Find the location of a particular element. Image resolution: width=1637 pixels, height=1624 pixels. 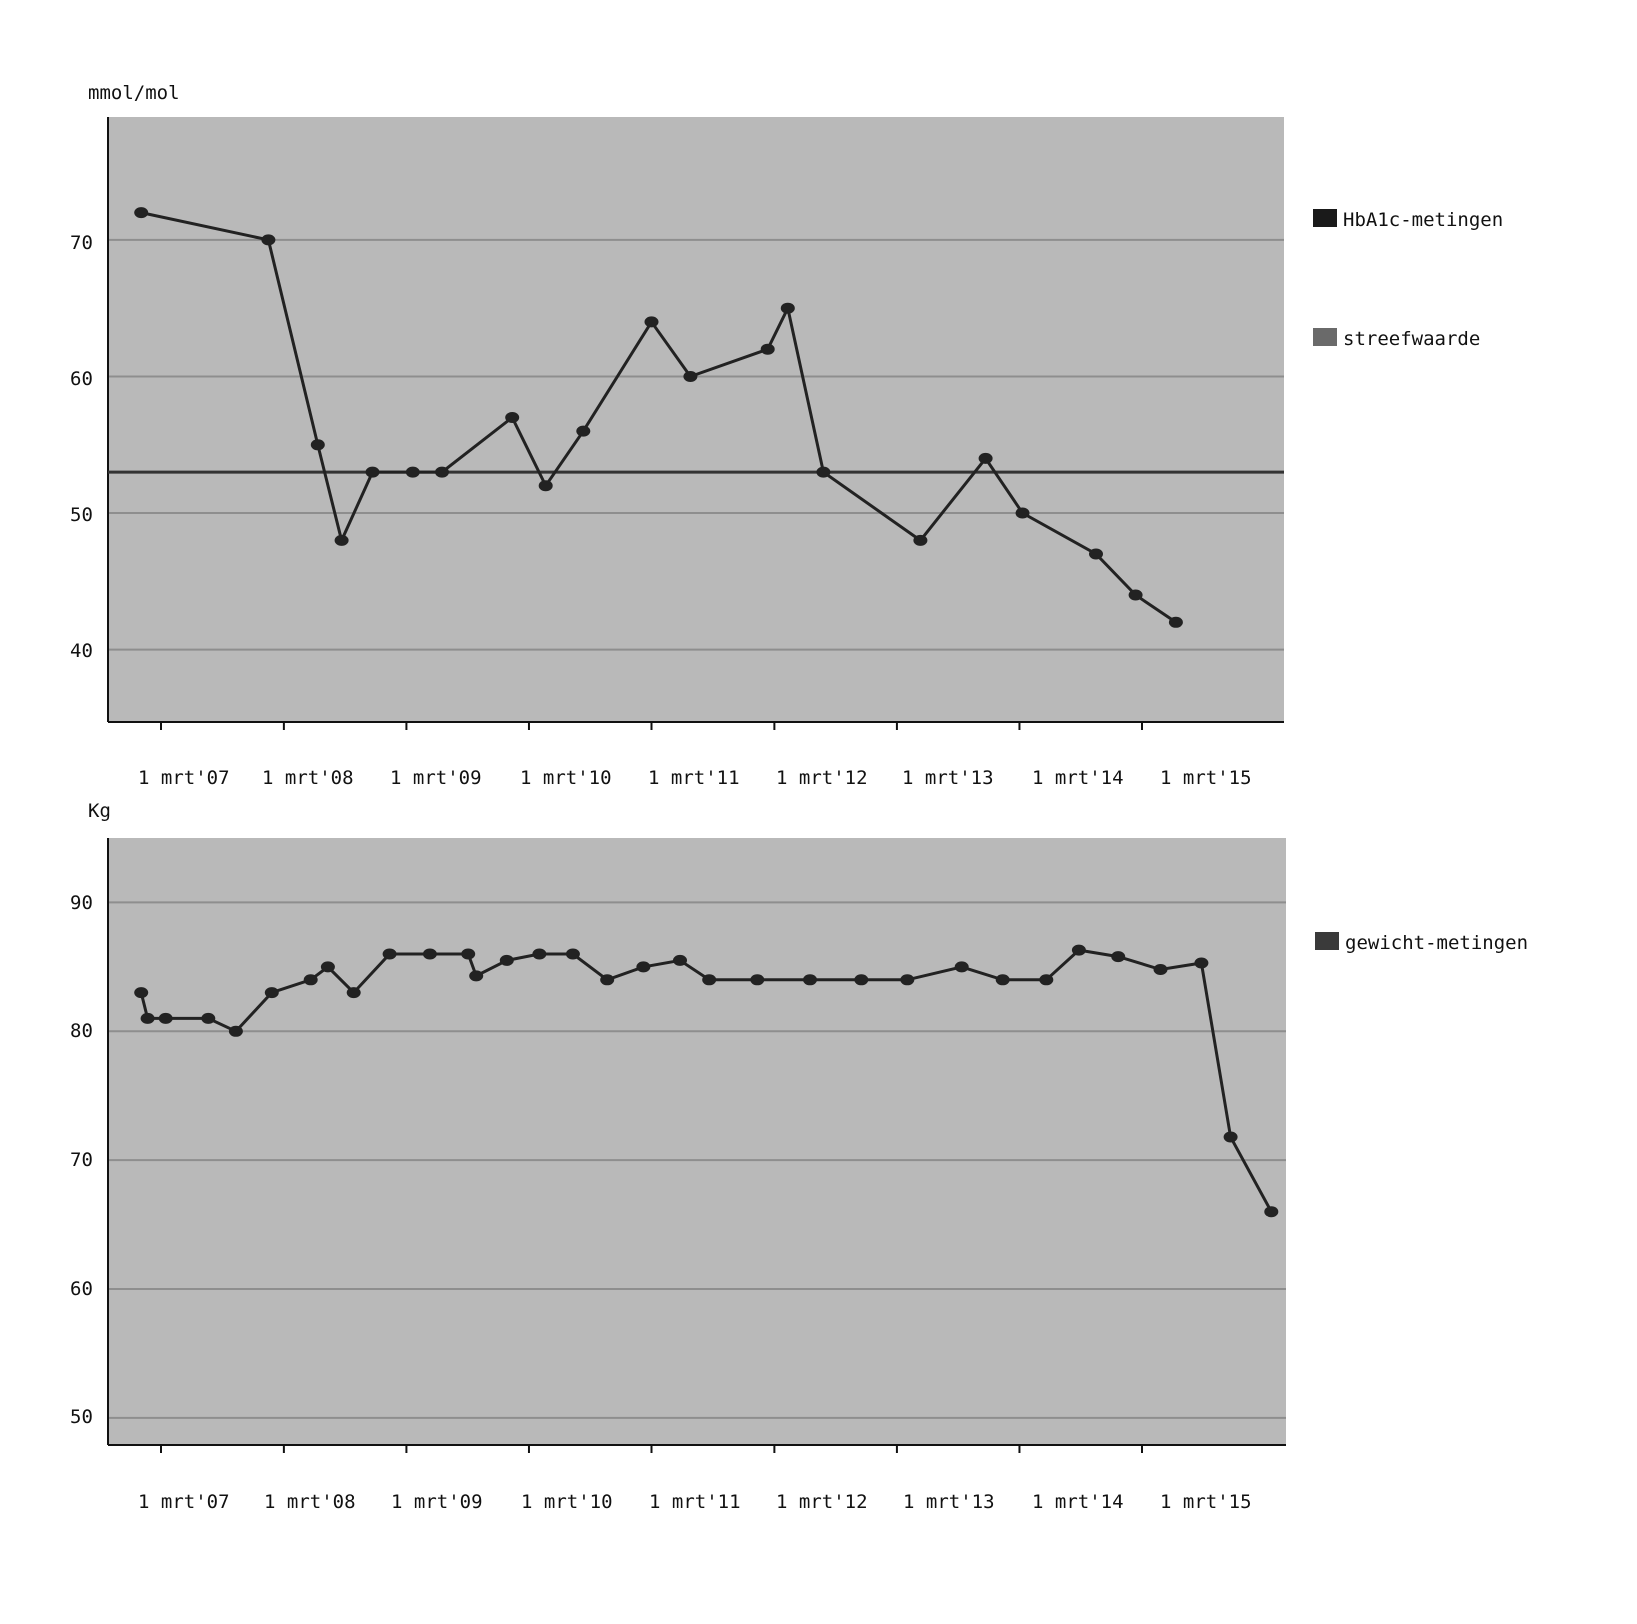

hba1c-ytick-label-40: 40 is located at coordinates (81, 651).